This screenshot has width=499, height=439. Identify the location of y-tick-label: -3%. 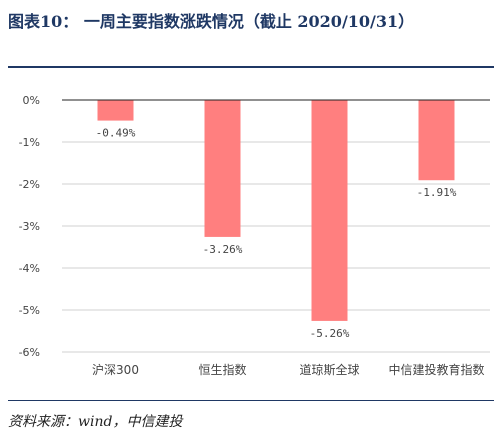
(29, 226).